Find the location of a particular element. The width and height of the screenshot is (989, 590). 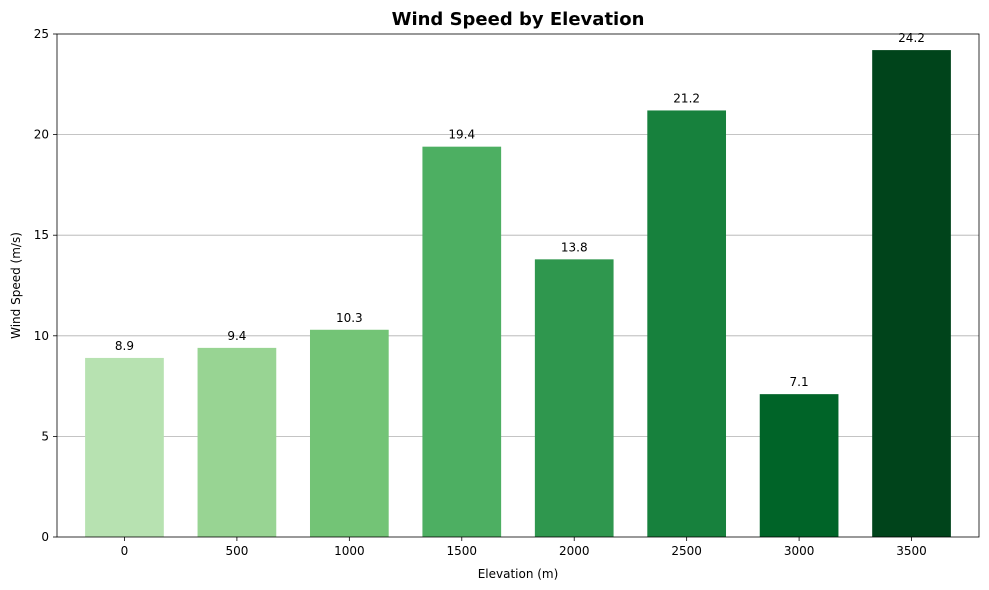

data-label-2000: 13.8 is located at coordinates (574, 247).